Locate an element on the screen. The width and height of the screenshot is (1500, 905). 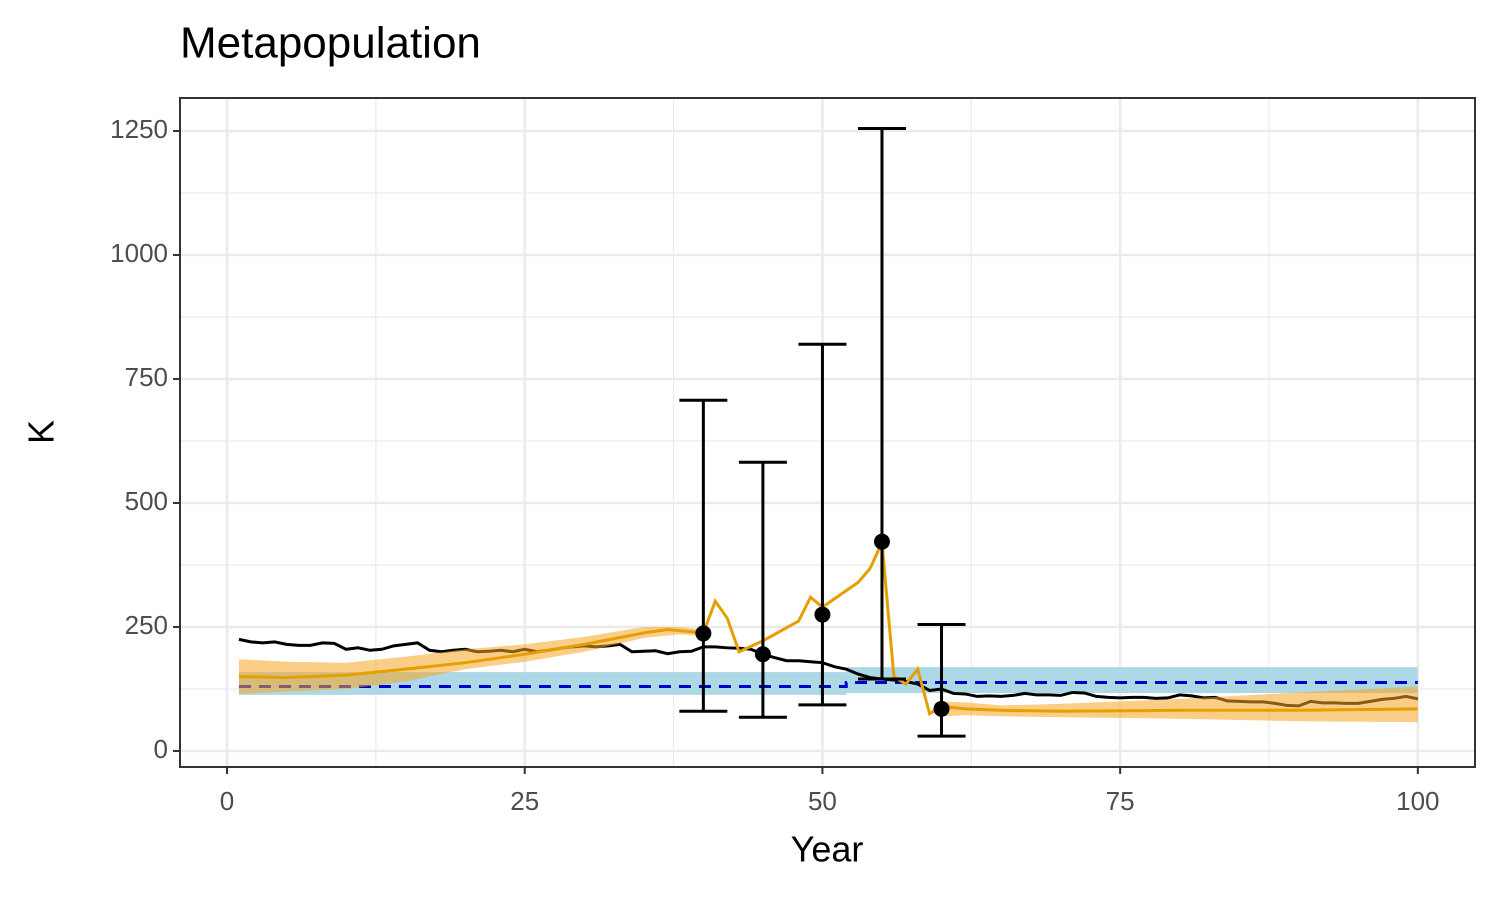
dashed-line is located at coordinates (828, 684).